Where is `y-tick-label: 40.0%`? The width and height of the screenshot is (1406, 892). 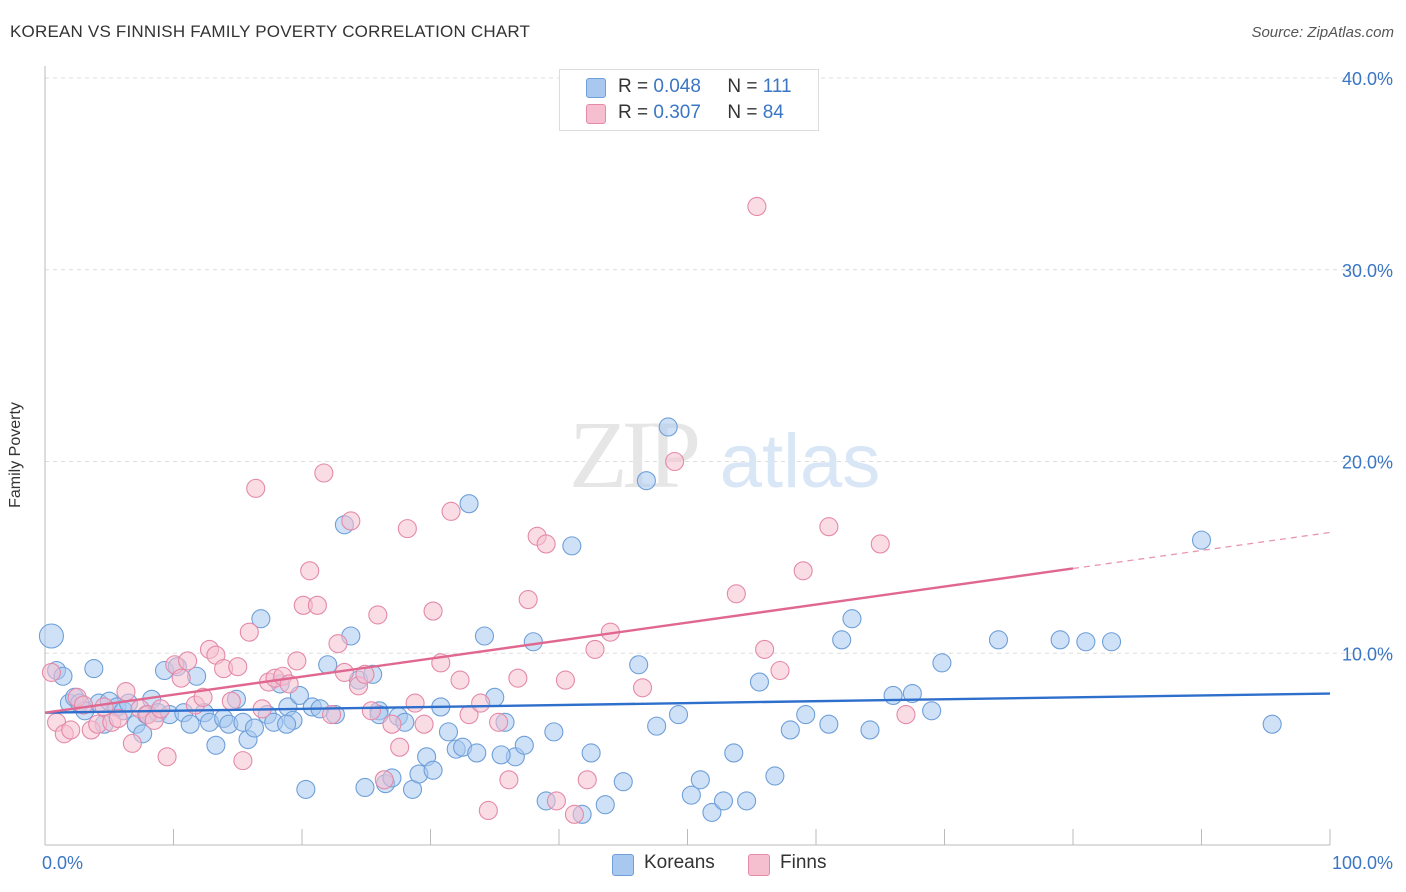
y-tick-label: 40.0% is located at coordinates (1367, 79).